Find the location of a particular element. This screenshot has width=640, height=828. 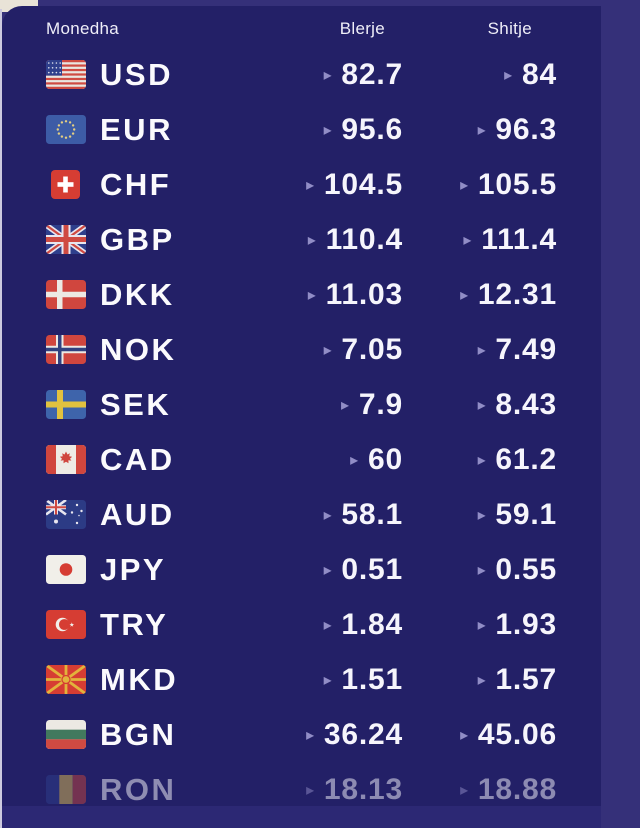

nok-flag-icon is located at coordinates (66, 349).